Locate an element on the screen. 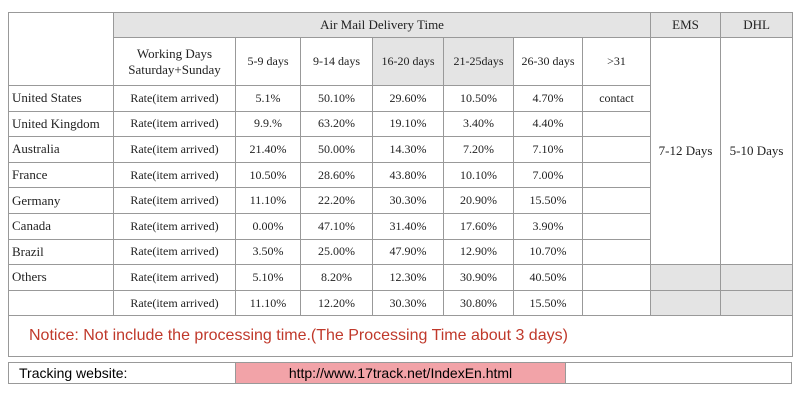 Image resolution: width=800 pixels, height=405 pixels. header-line: Saturday+Sunday is located at coordinates (174, 69).